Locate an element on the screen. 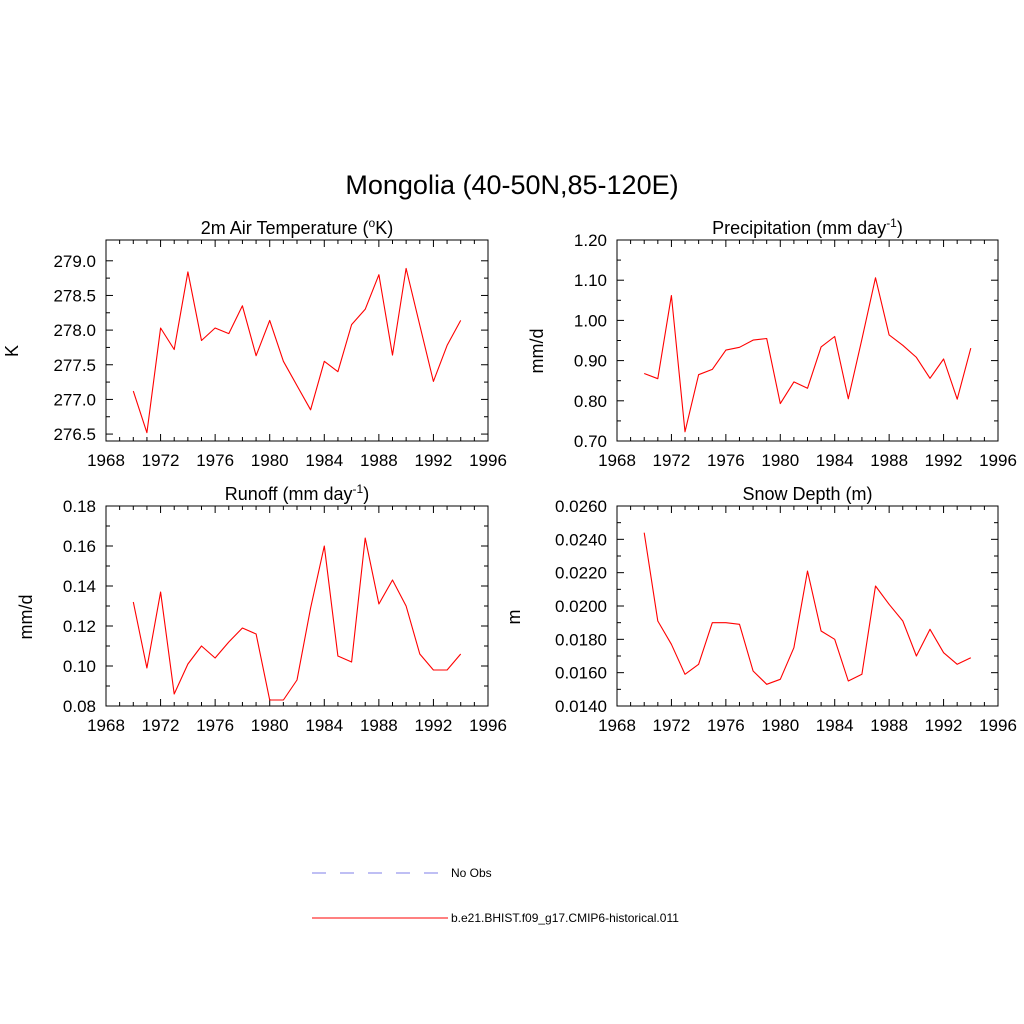 Image resolution: width=1024 pixels, height=1024 pixels. y-tick-label: 0.80 is located at coordinates (590, 401).